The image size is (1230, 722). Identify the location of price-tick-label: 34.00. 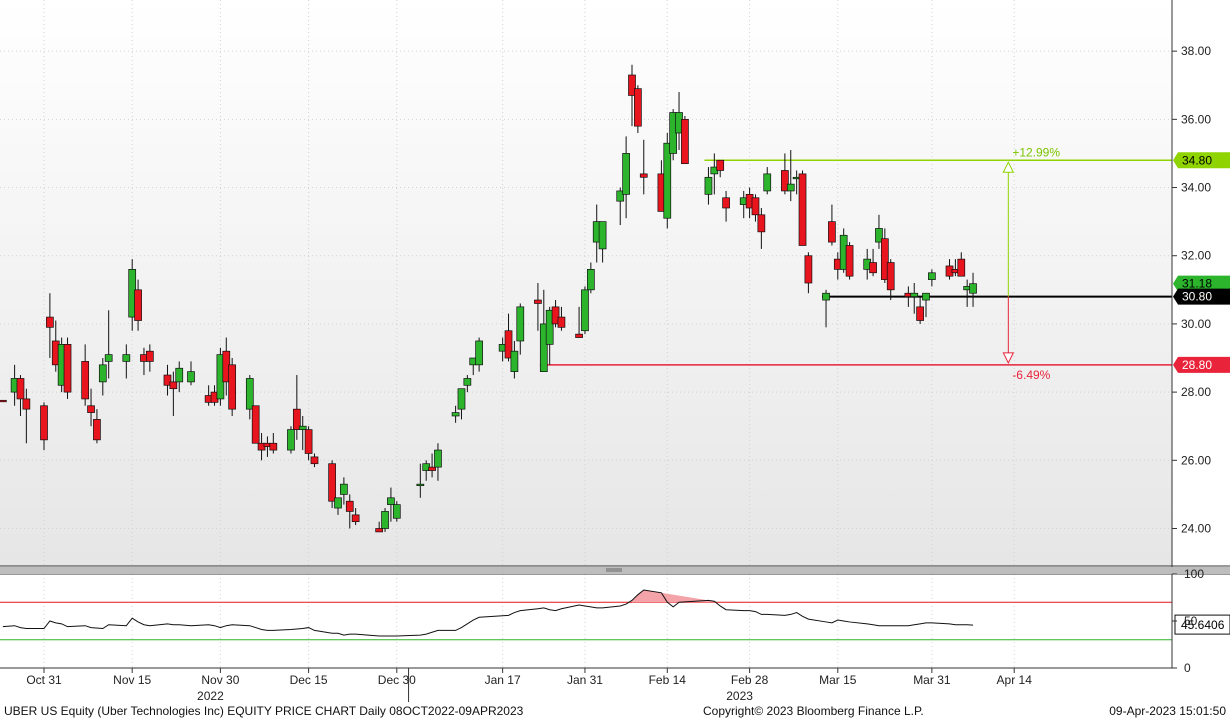
(1196, 188).